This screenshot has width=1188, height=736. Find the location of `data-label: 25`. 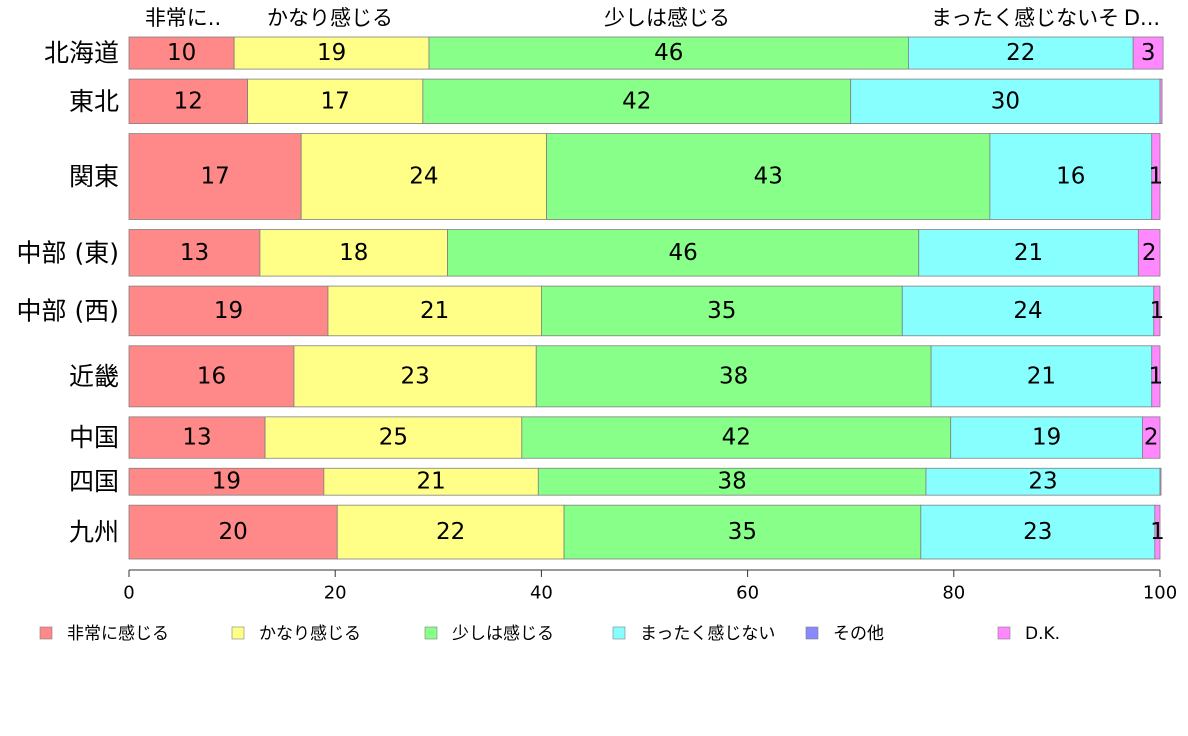

data-label: 25 is located at coordinates (393, 438).